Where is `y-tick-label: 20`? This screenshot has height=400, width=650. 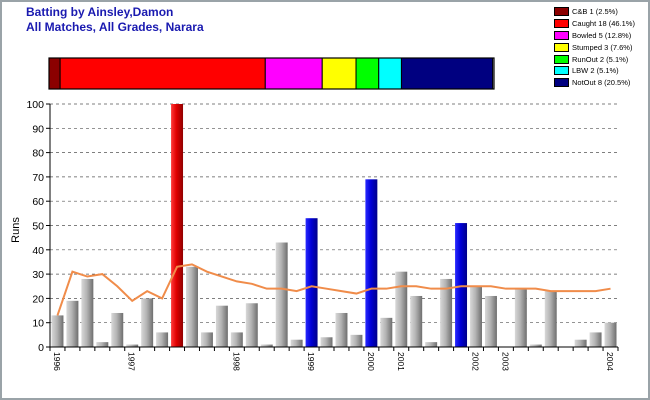 y-tick-label: 20 is located at coordinates (38, 299).